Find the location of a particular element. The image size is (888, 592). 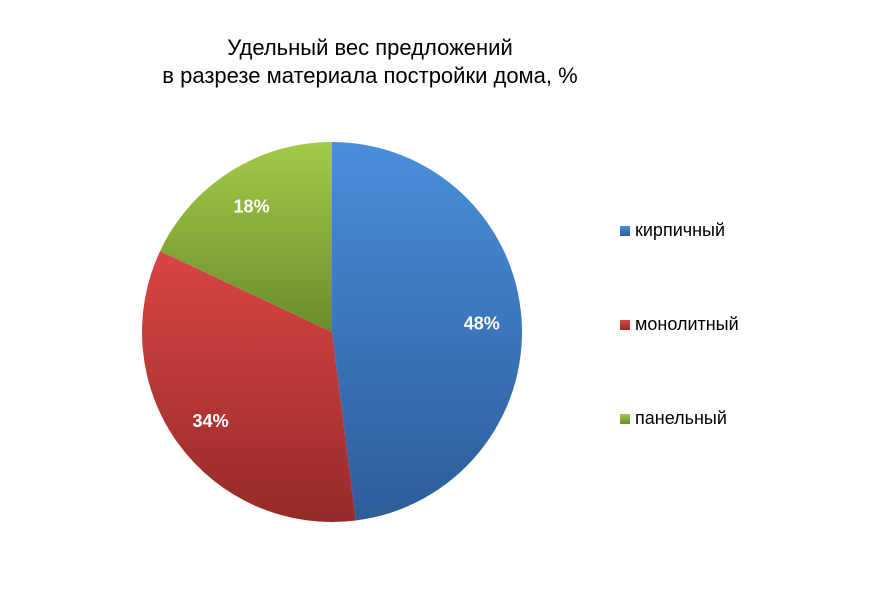

legend-item-панельный: панельный is located at coordinates (673, 418).